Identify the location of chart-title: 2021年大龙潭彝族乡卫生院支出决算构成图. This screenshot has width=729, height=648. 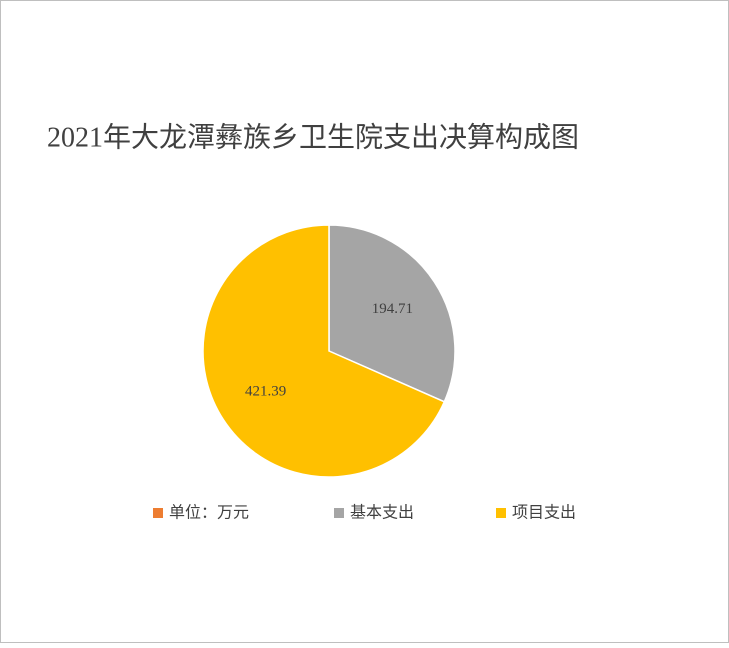
(313, 137).